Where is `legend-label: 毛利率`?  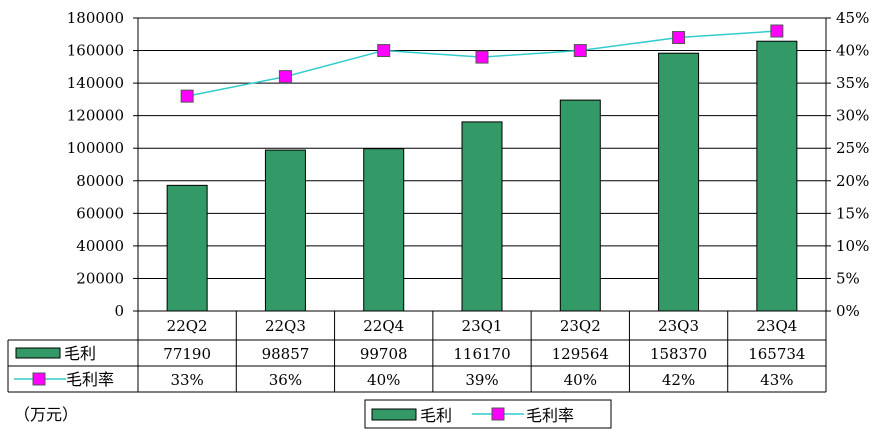 legend-label: 毛利率 is located at coordinates (550, 415).